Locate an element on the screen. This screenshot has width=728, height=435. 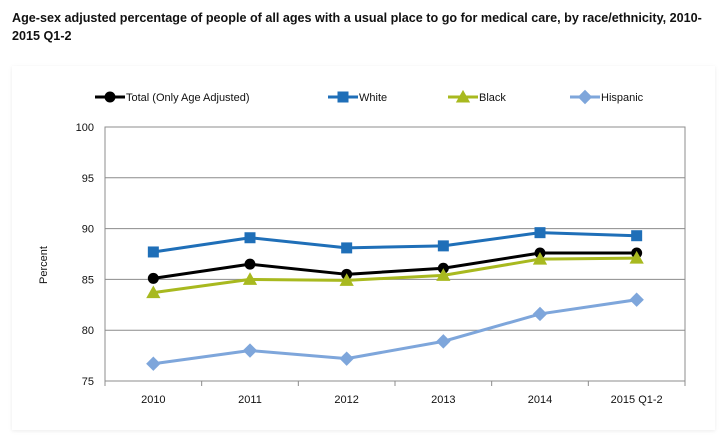
y-tick-label: 90 is located at coordinates (88, 230).